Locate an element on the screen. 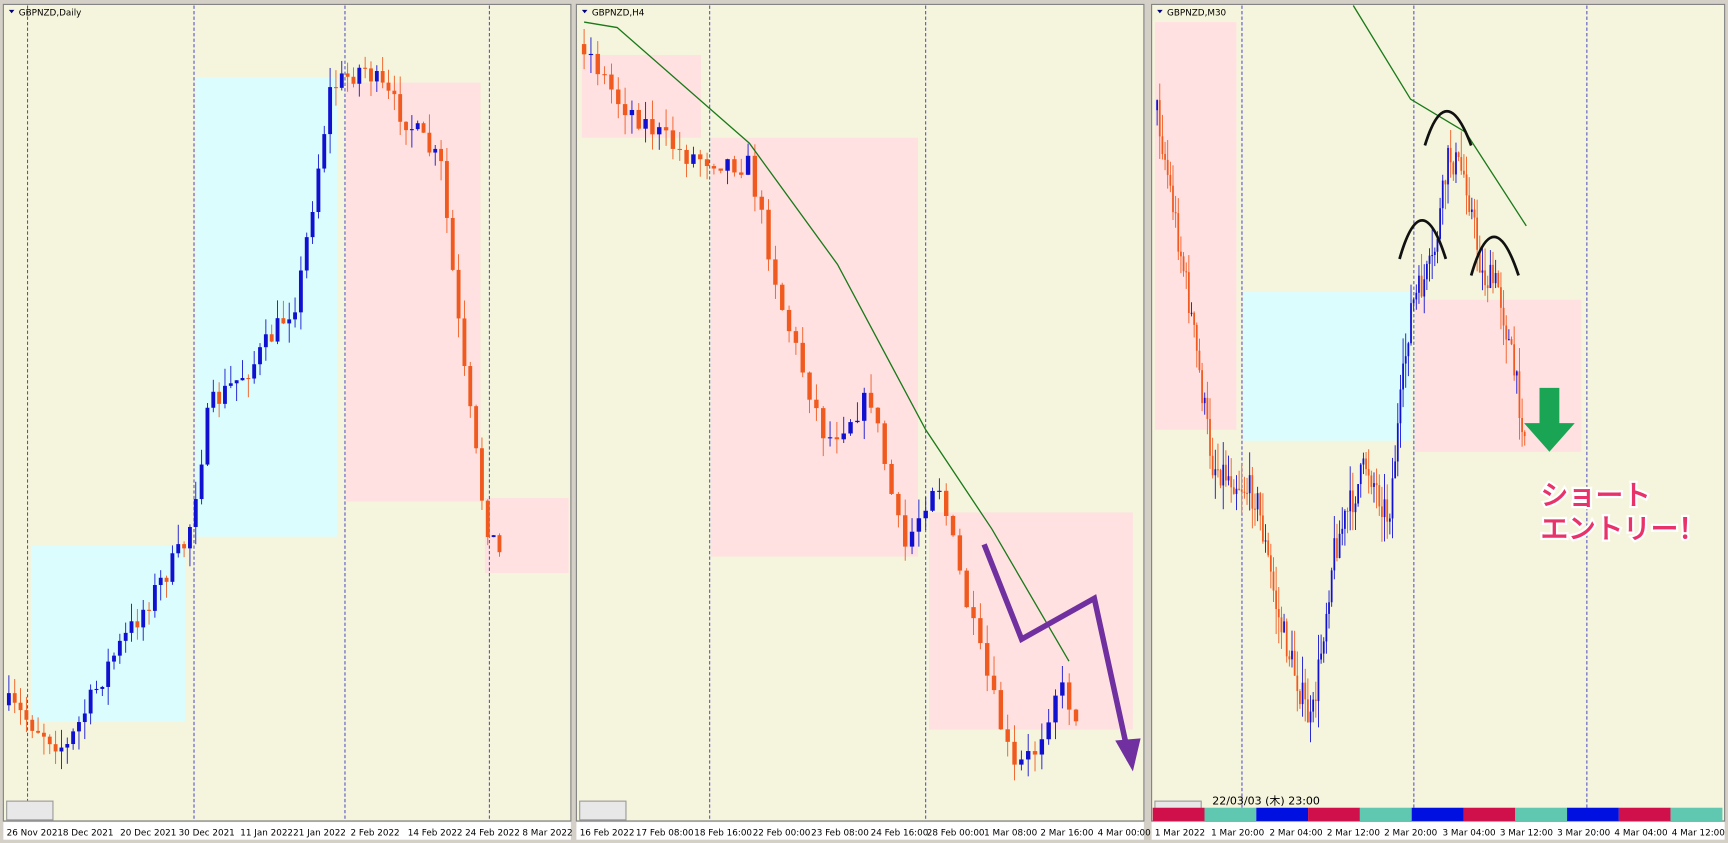  x-axis-label: 3 Mar 20:00 is located at coordinates (1584, 833).